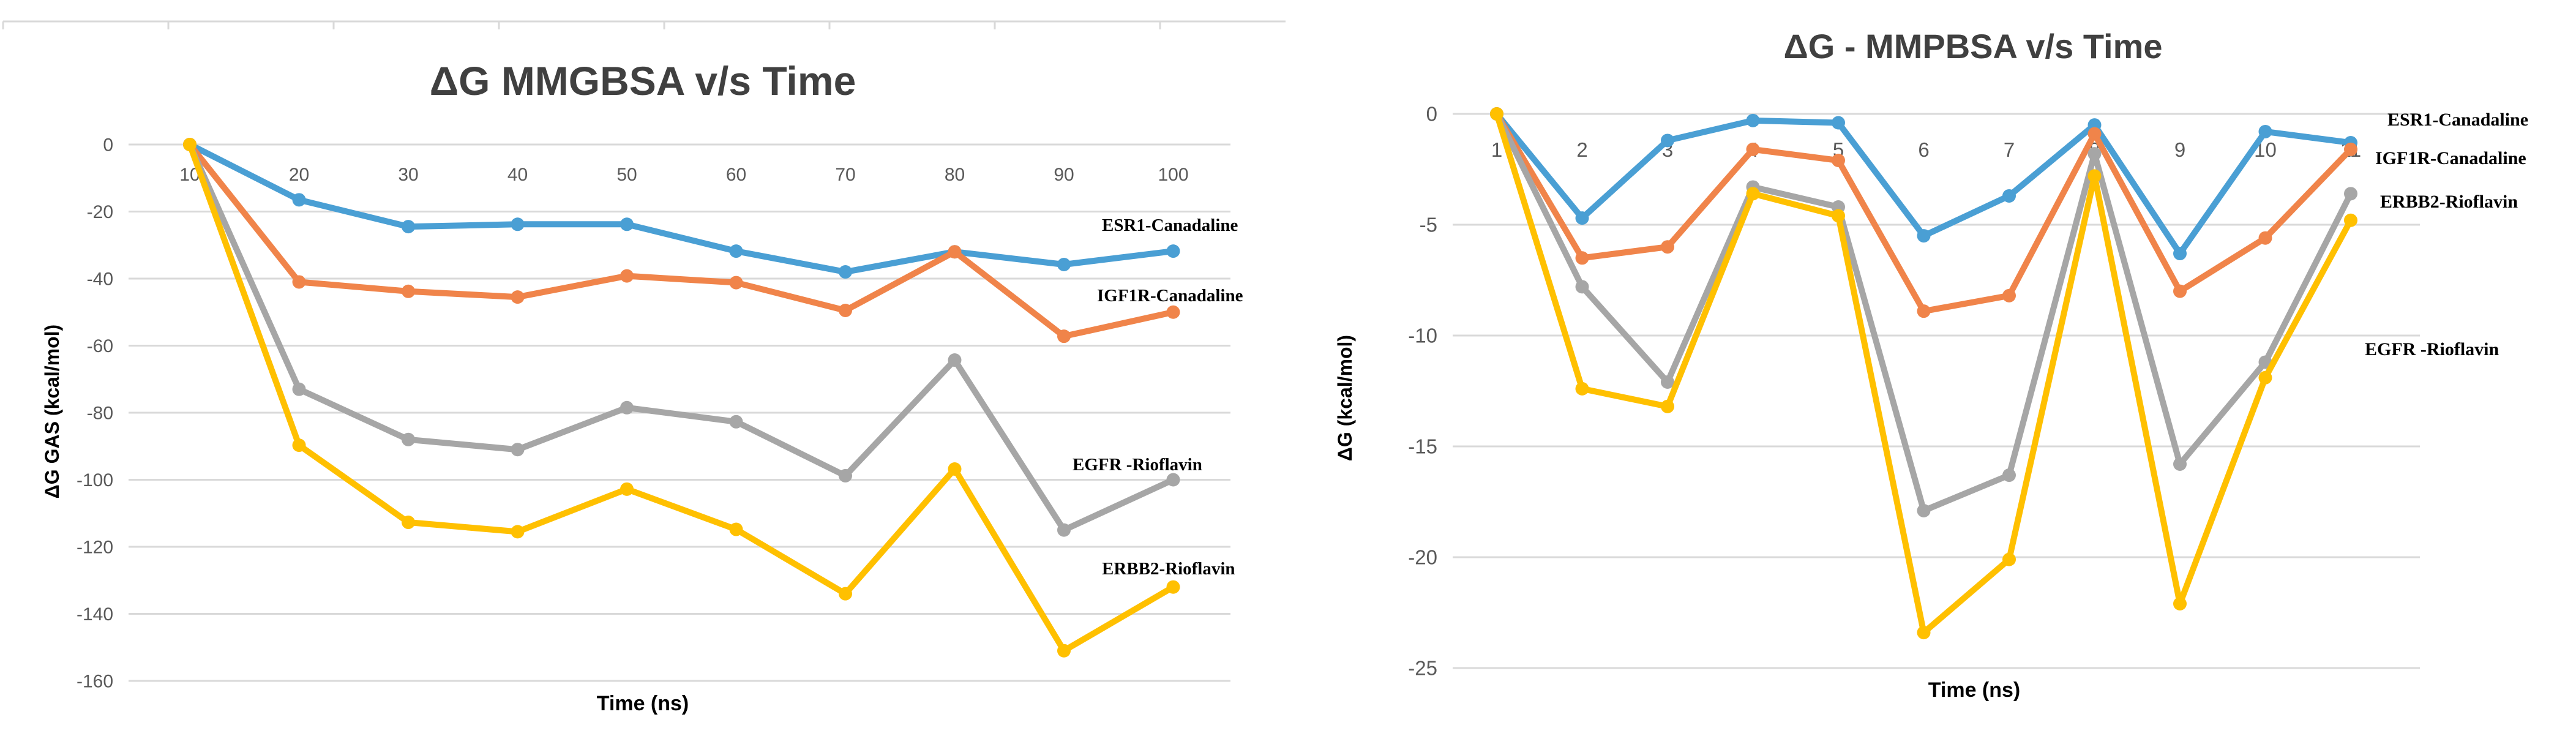  I want to click on x-tick-label: 40, so click(517, 175).